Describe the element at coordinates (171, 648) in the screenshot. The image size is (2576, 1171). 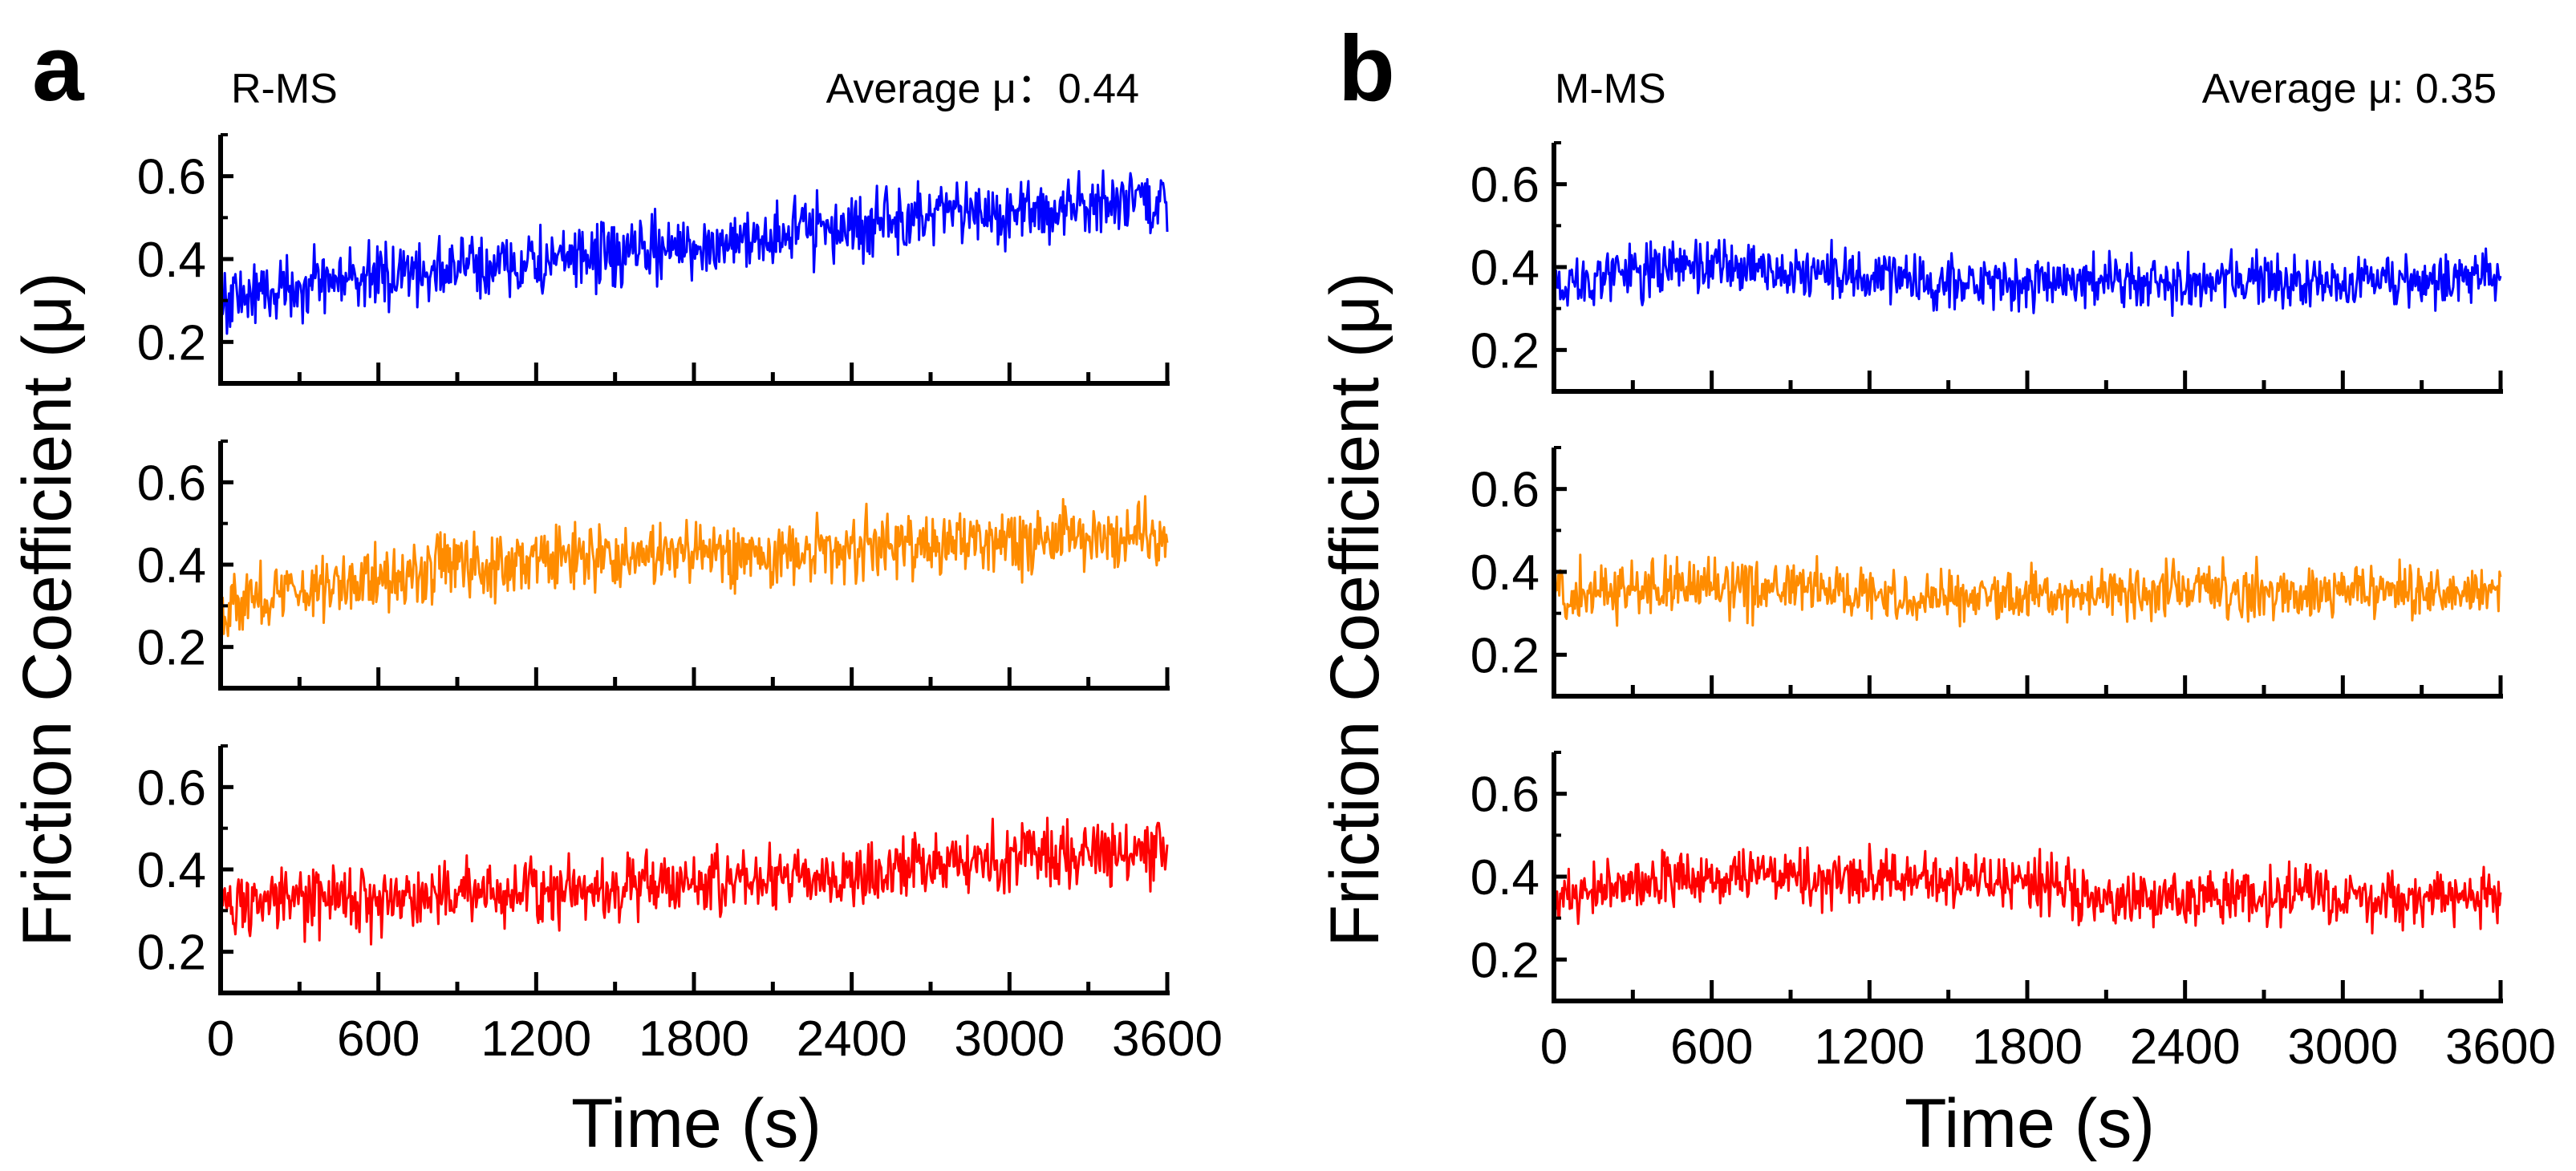
I see `panel-a-subplot-2-ytick-label: 0.2` at that location.